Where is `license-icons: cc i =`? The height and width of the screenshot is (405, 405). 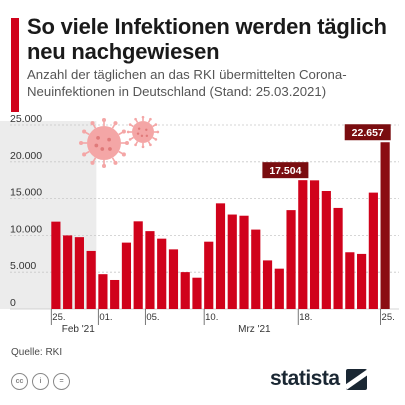 license-icons: cc i = is located at coordinates (40, 381).